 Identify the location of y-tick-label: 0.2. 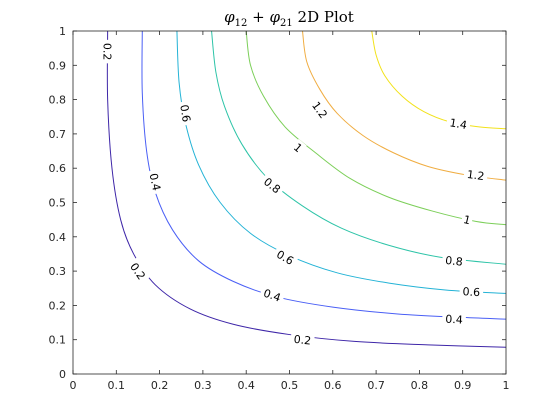
(58, 305).